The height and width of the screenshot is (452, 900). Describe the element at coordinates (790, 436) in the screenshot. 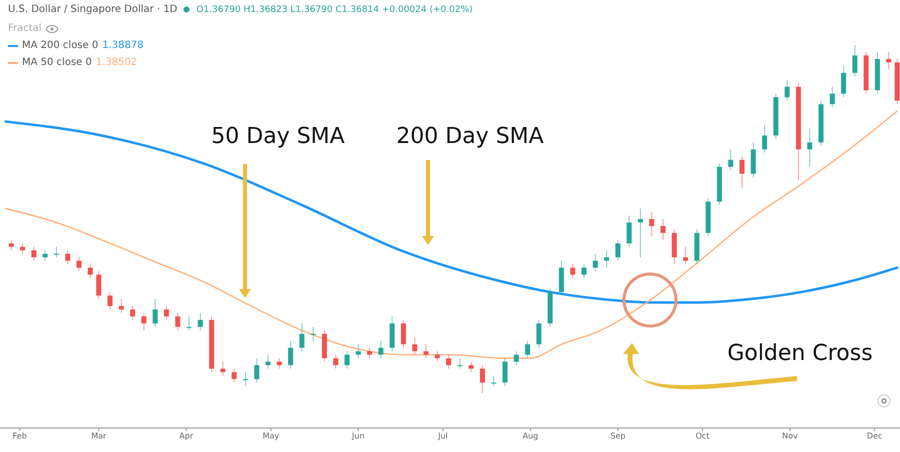

I see `x-tick-label: Nov` at that location.